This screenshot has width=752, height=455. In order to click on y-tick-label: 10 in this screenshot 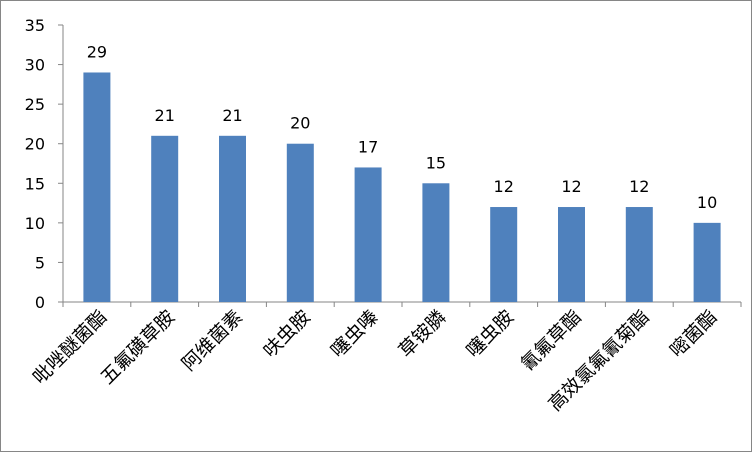, I will do `click(35, 223)`.